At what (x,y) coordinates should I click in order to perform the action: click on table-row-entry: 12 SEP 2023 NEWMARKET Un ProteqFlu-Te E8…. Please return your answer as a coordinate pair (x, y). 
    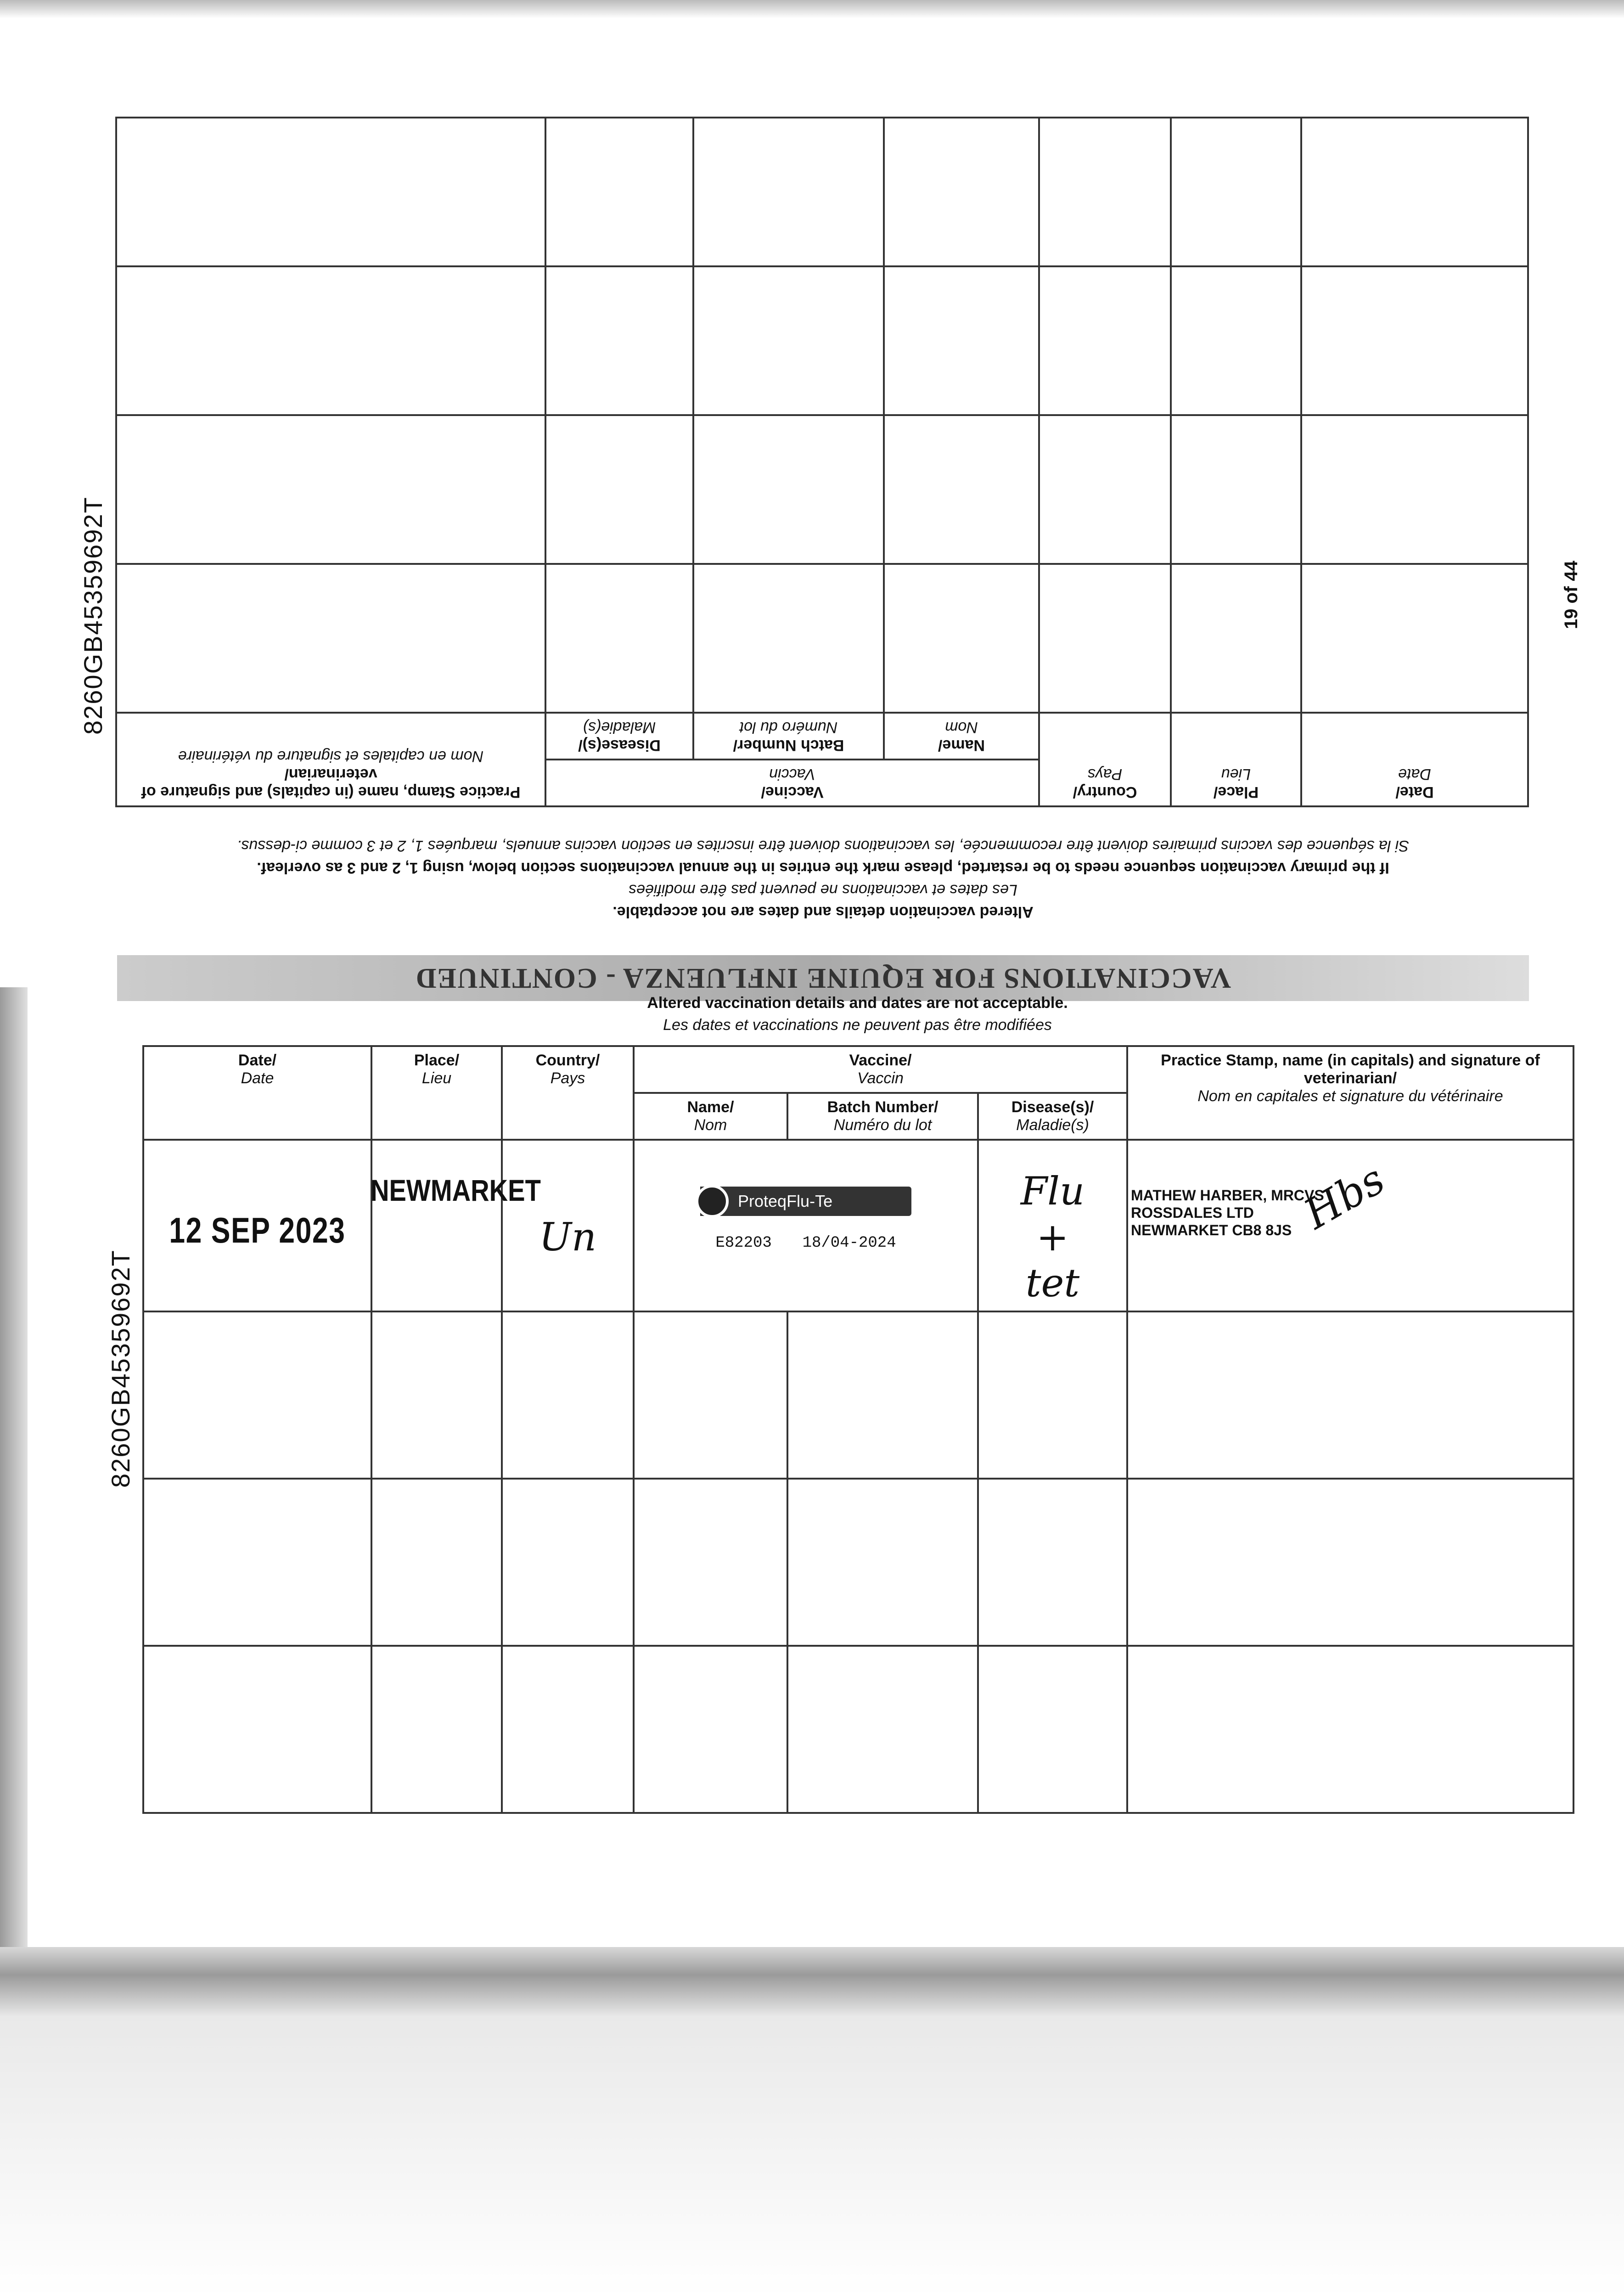
    Looking at the image, I should click on (858, 1226).